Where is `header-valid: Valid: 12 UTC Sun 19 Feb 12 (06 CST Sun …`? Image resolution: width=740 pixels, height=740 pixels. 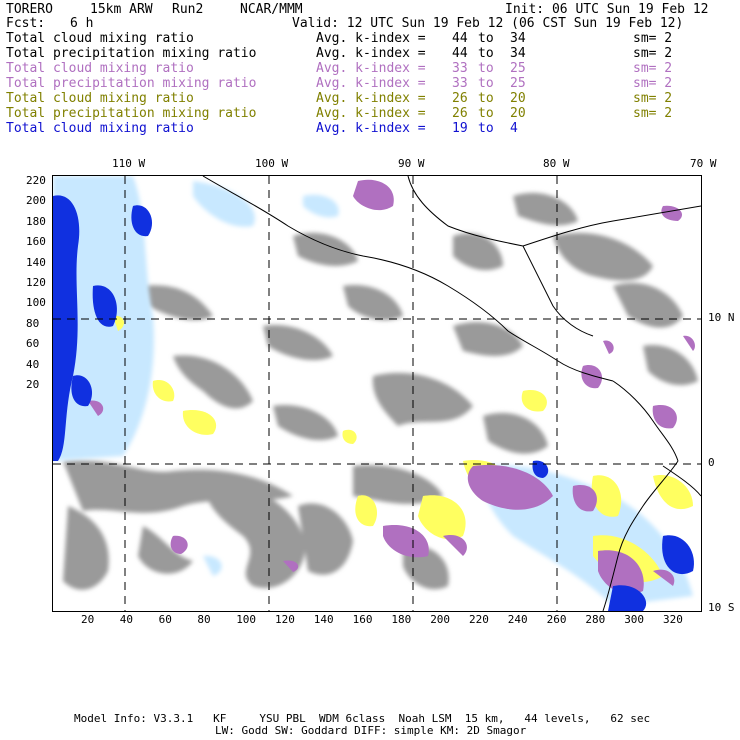
header-valid: Valid: 12 UTC Sun 19 Feb 12 (06 CST Sun … is located at coordinates (488, 23).